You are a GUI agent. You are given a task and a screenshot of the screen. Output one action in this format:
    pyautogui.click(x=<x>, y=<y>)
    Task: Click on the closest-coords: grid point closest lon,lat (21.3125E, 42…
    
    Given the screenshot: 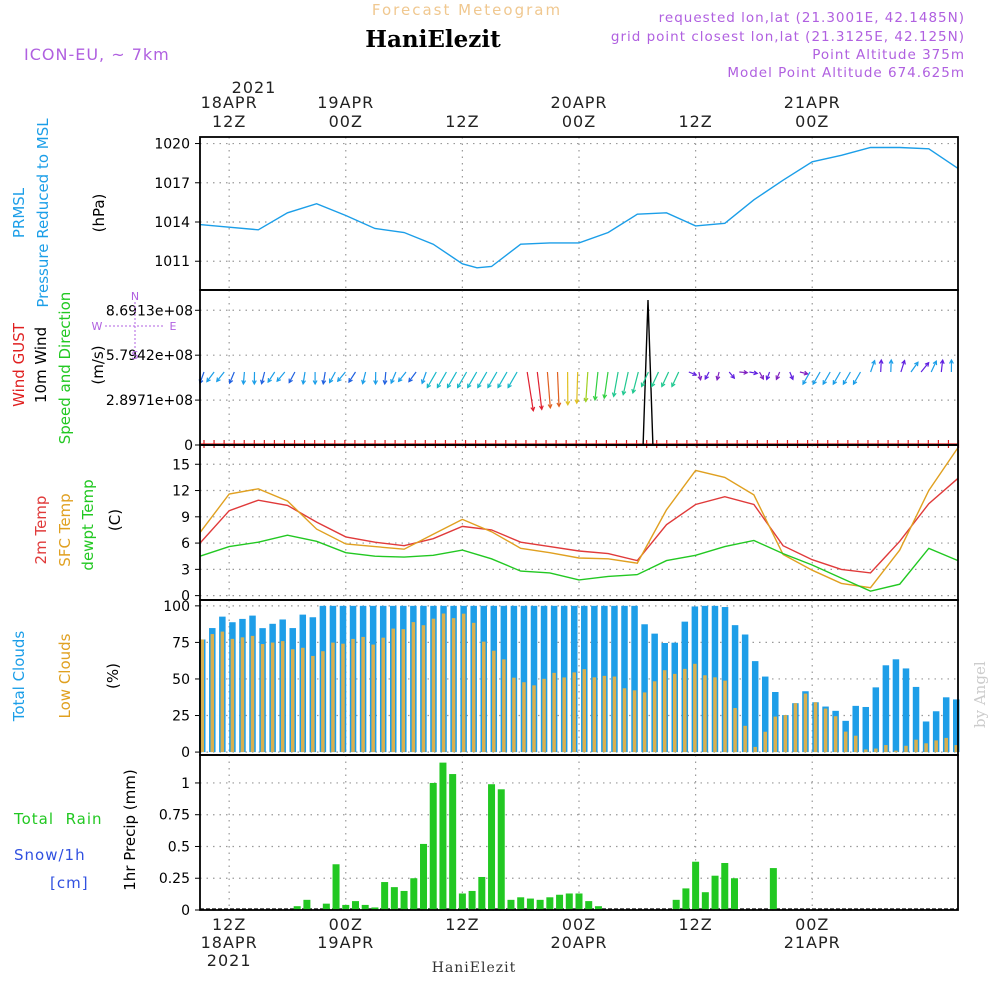 What is the action you would take?
    pyautogui.click(x=788, y=37)
    